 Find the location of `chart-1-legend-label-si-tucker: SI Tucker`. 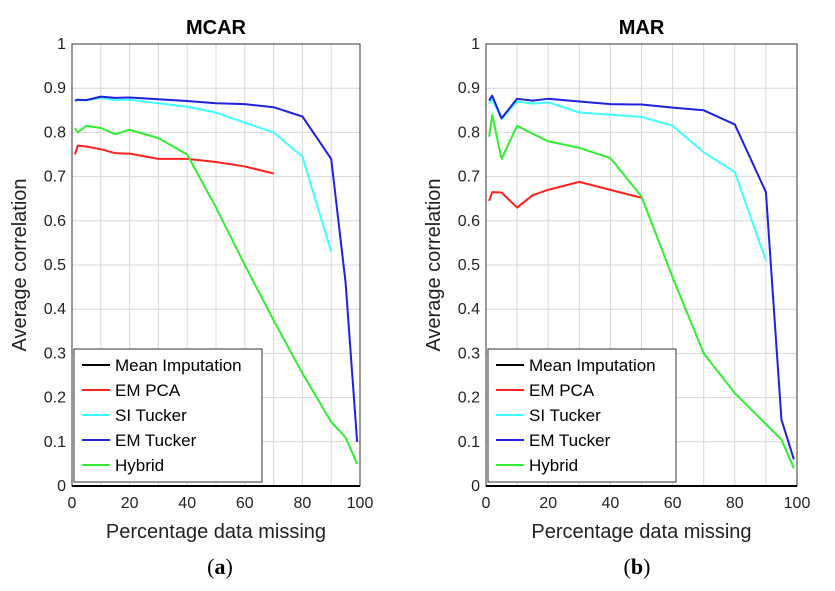

chart-1-legend-label-si-tucker: SI Tucker is located at coordinates (565, 415).